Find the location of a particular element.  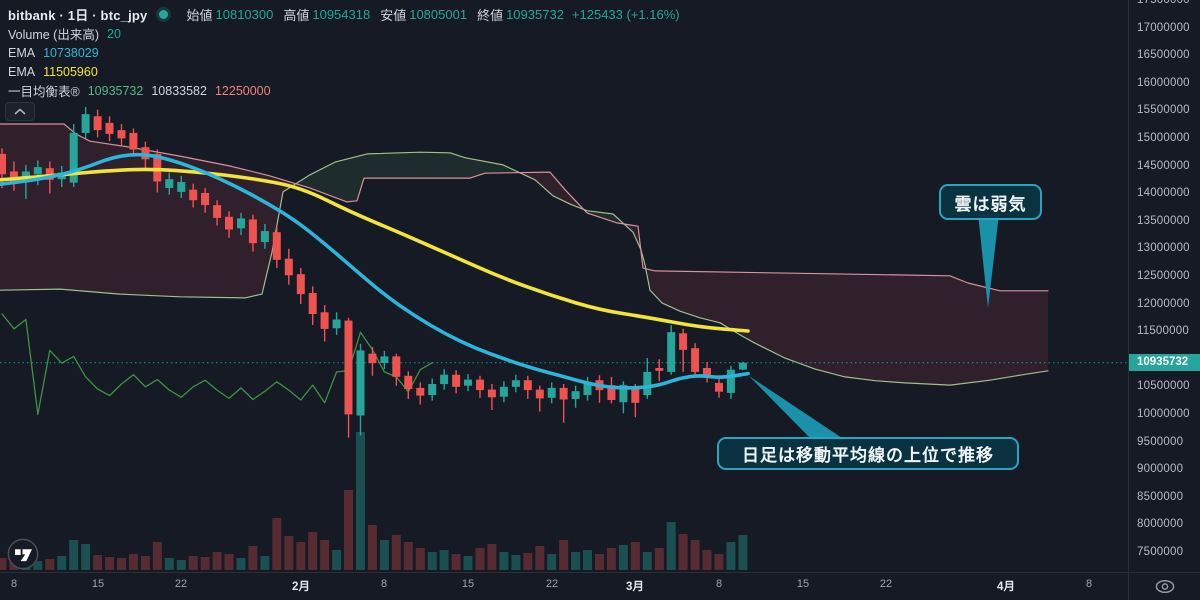

legend-ema-fast-row: EMA 10738029 is located at coordinates (344, 52).